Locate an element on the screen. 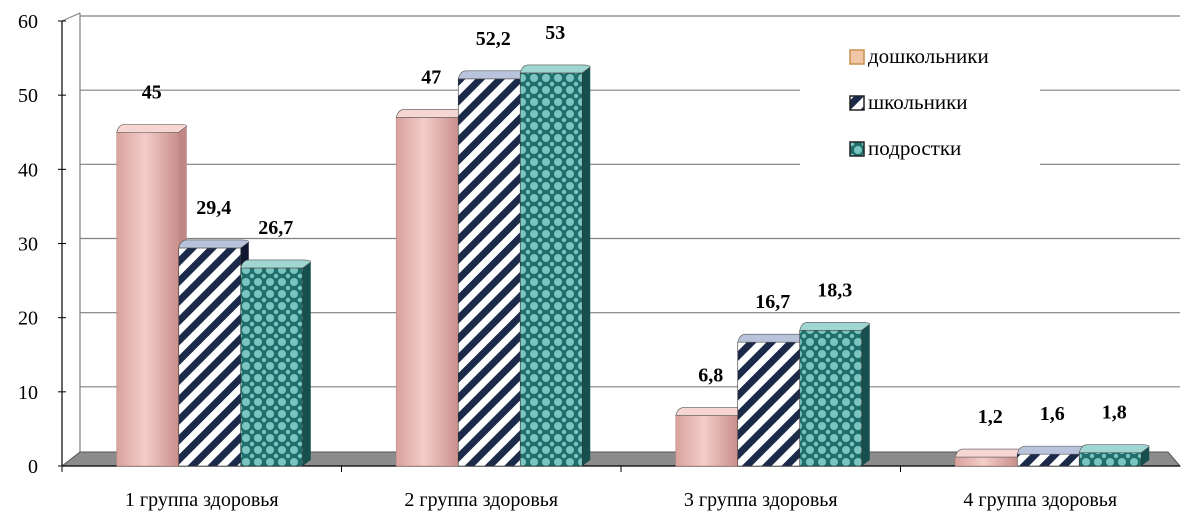 The width and height of the screenshot is (1184, 515). y-tick-label: 60 is located at coordinates (28, 22).